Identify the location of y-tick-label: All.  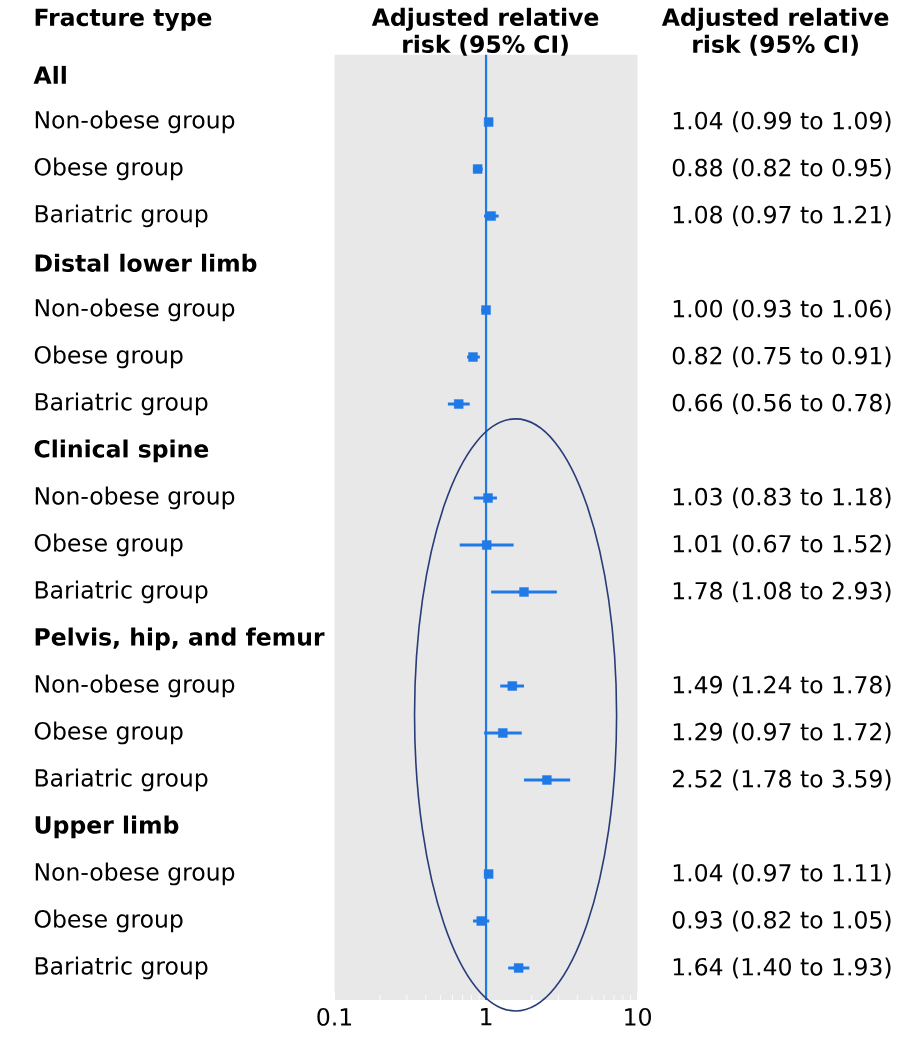
(50, 74).